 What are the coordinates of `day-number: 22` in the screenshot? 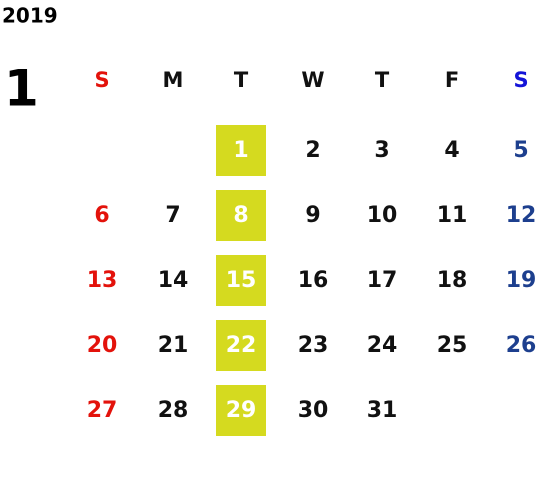 It's located at (241, 345).